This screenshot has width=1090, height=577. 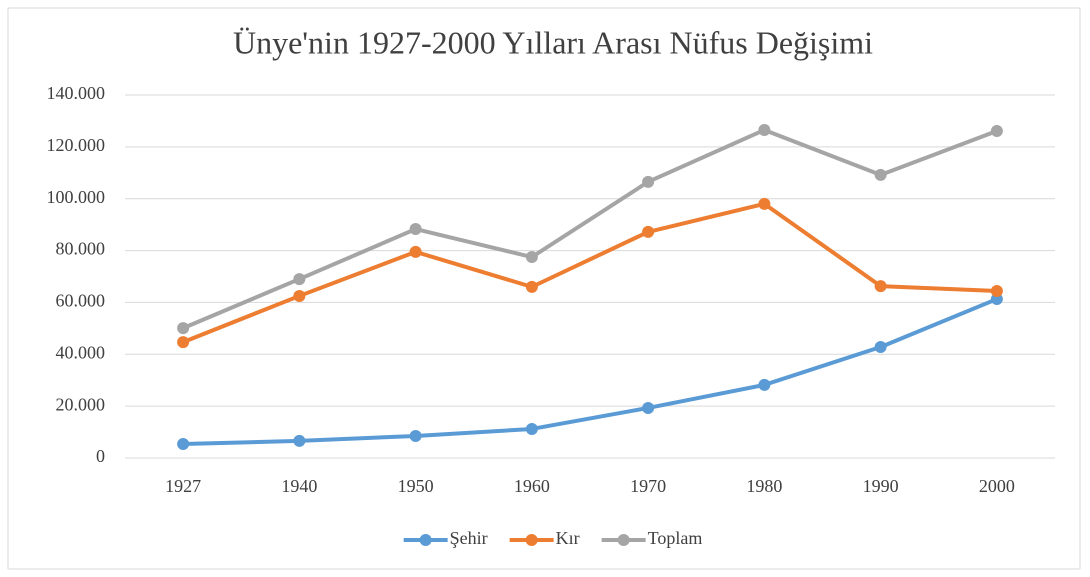 What do you see at coordinates (675, 538) in the screenshot?
I see `legend-label: Toplam` at bounding box center [675, 538].